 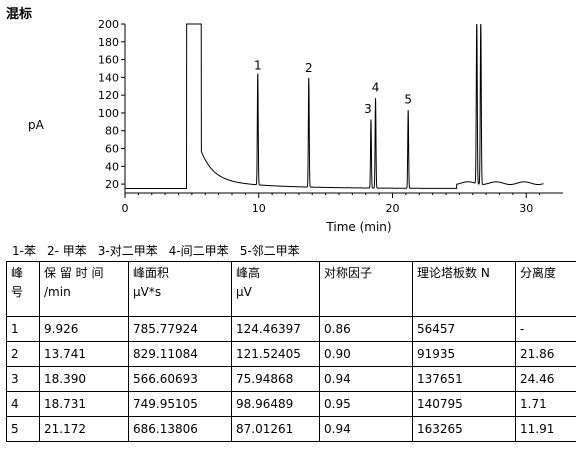 I want to click on table-header-text: 理论塔板数 N, so click(x=453, y=273).